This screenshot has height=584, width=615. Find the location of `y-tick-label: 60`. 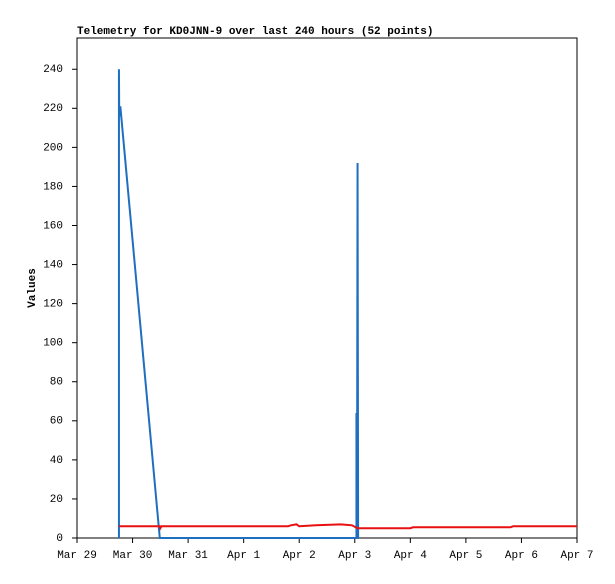

y-tick-label: 60 is located at coordinates (56, 422).